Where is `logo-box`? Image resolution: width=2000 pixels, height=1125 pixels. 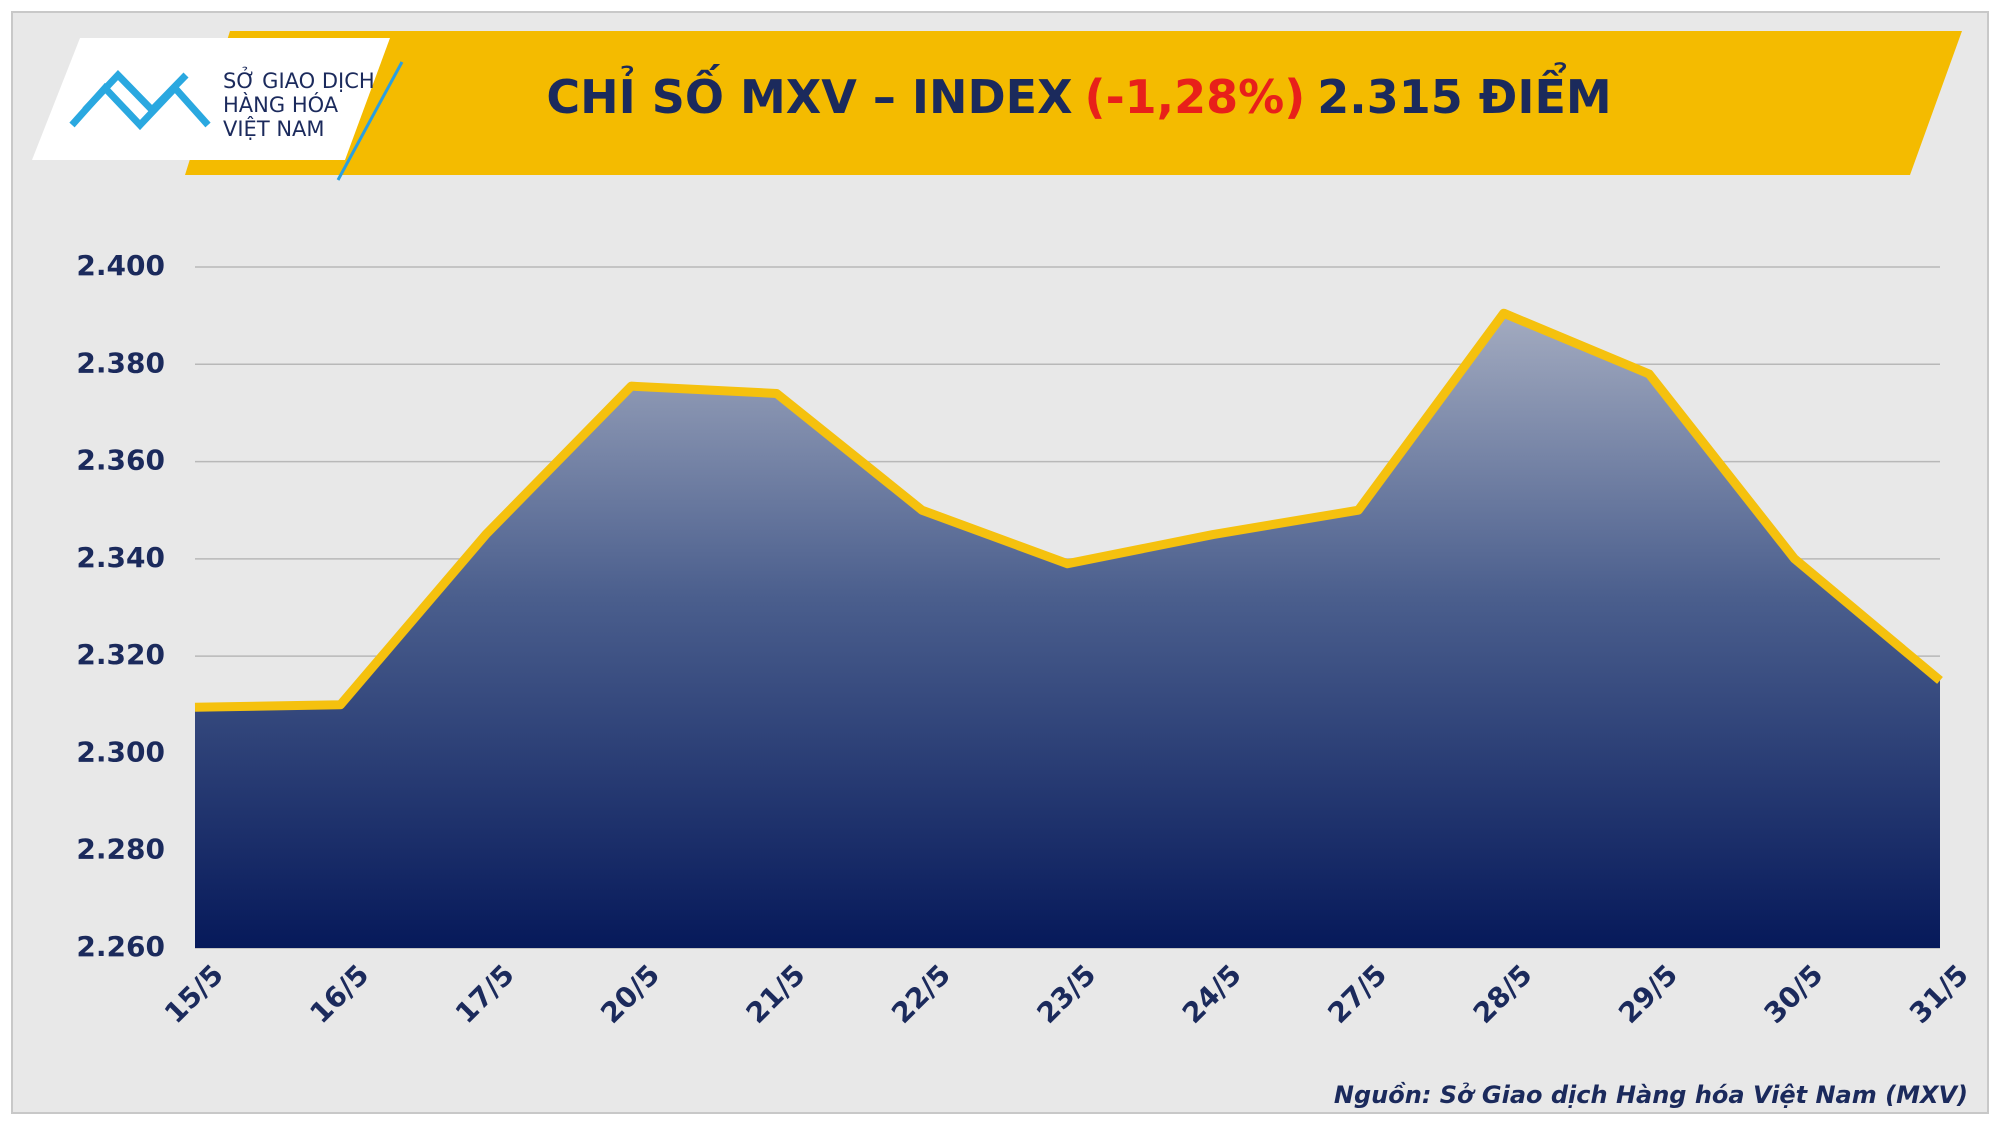
logo-box is located at coordinates (211, 99).